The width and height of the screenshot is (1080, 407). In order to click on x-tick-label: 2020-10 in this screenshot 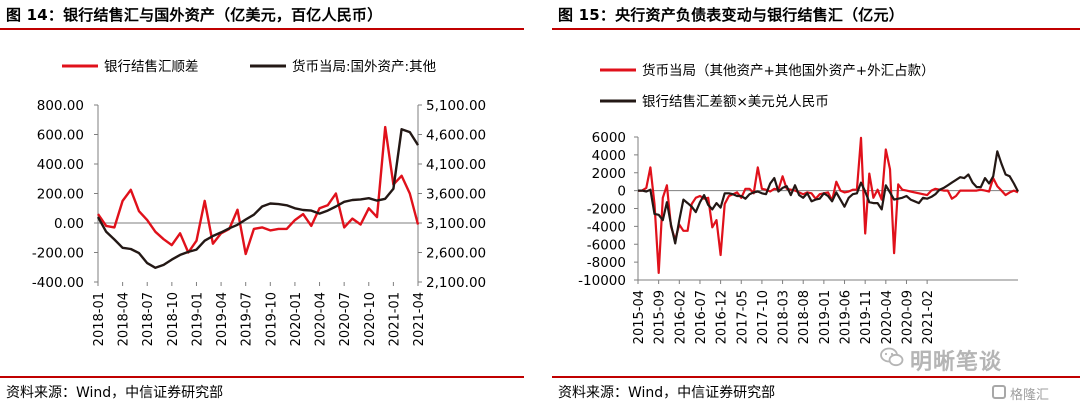, I will do `click(370, 319)`.